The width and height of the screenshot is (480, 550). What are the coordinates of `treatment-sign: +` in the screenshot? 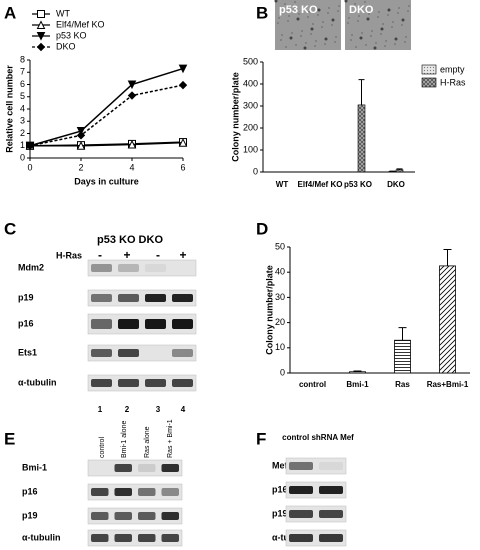 It's located at (182, 255).